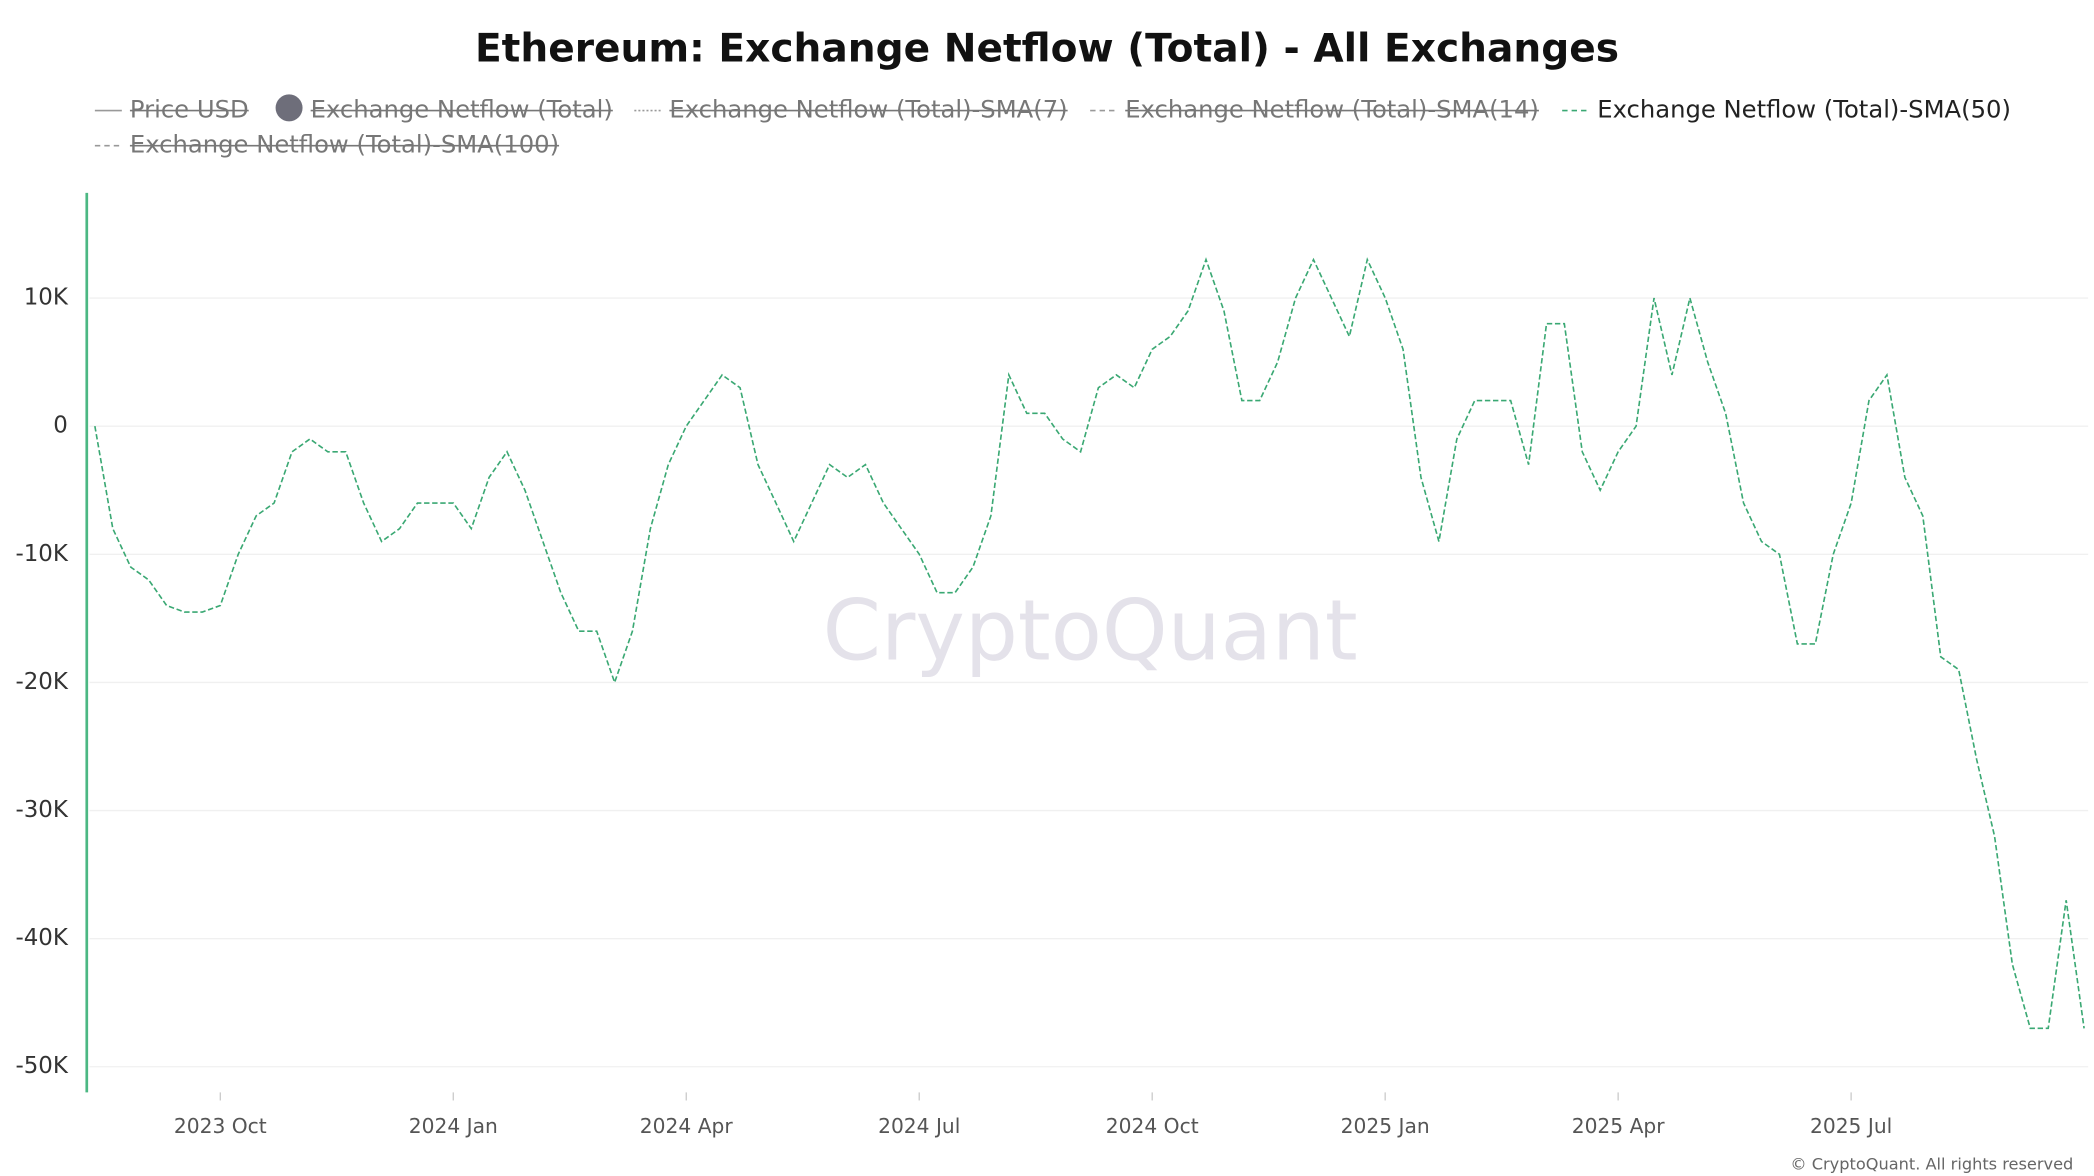  Describe the element at coordinates (41, 810) in the screenshot. I see `y-tick-label: -30K` at that location.